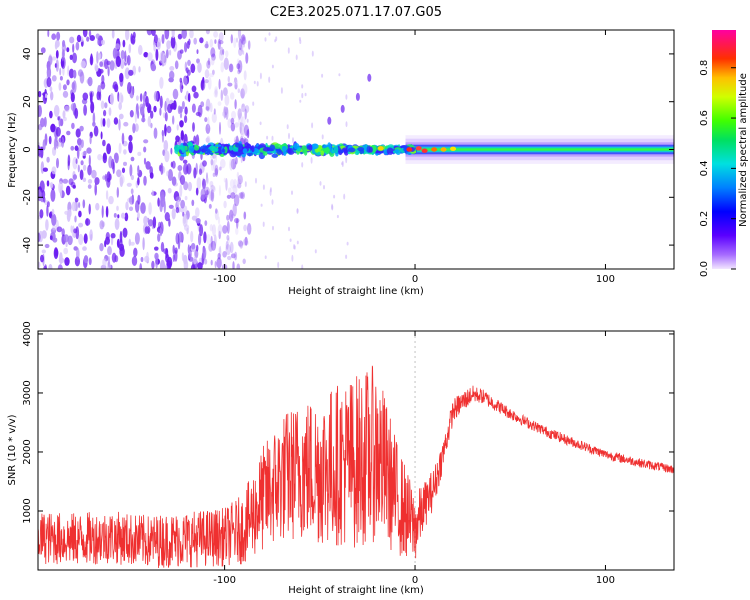 The width and height of the screenshot is (750, 600). I want to click on chart-title: C2E3.2025.071.17.07.G05, so click(356, 12).